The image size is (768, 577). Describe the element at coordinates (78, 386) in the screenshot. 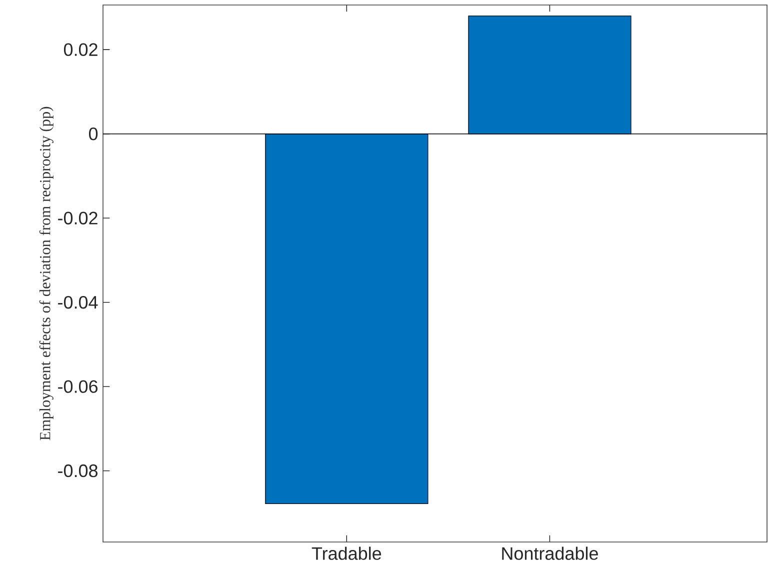

I see `y-tick-label: -0.06` at that location.